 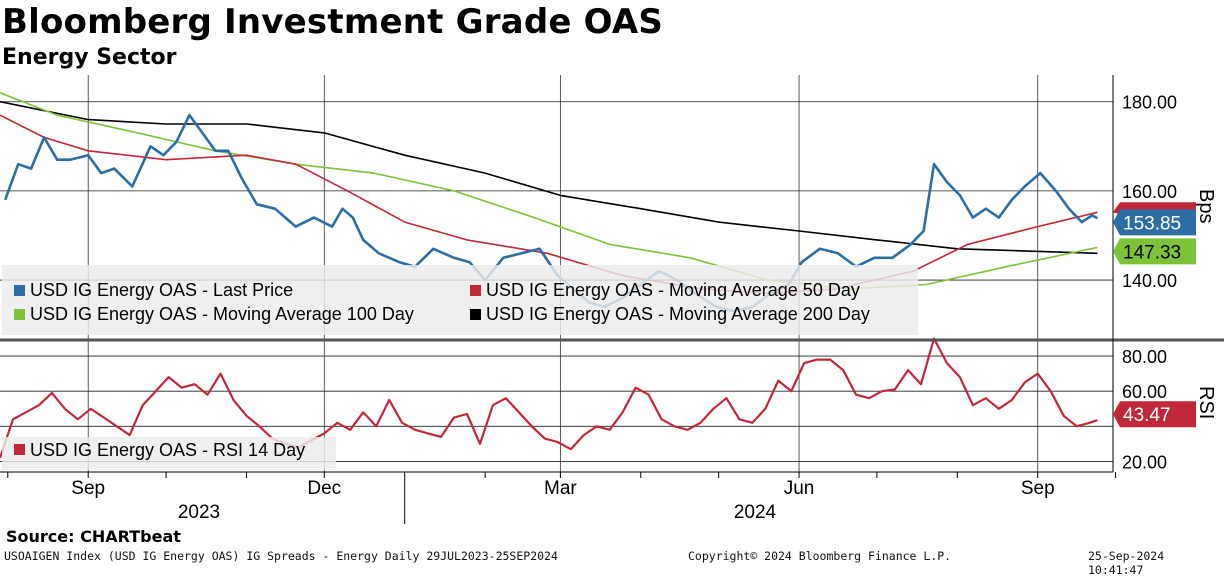 What do you see at coordinates (820, 556) in the screenshot?
I see `copyright-note: Copyright© 2024 Bloomberg Finance L.P.` at bounding box center [820, 556].